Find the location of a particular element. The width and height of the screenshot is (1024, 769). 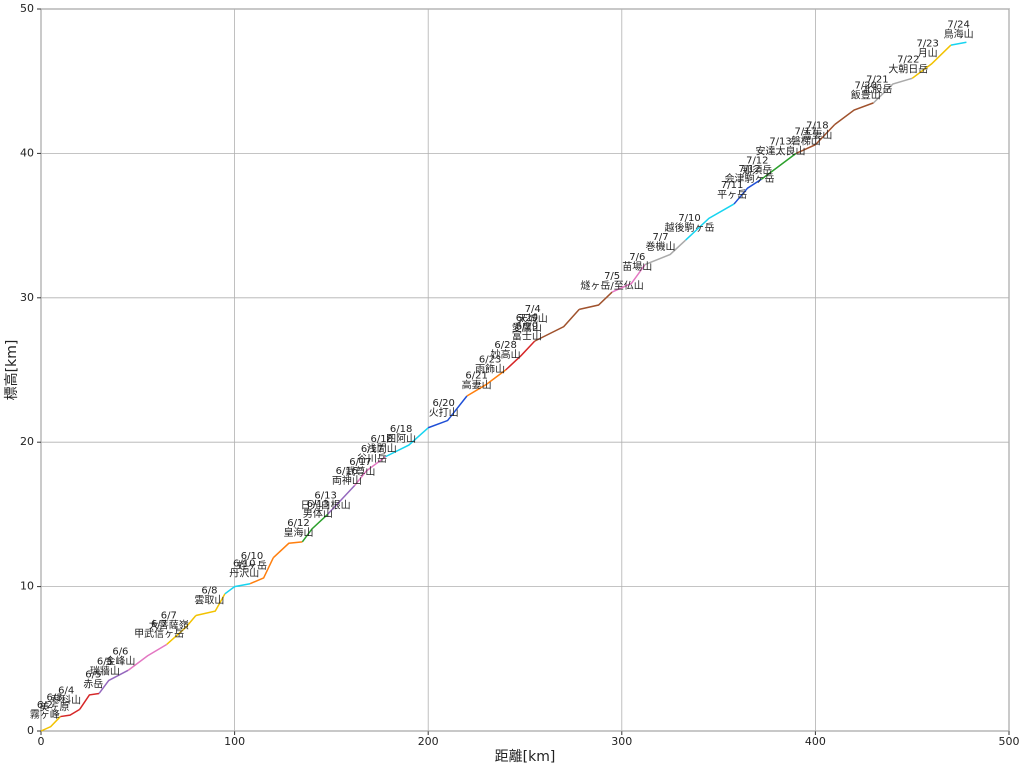

annotation-date: 6/10 is located at coordinates (252, 556).